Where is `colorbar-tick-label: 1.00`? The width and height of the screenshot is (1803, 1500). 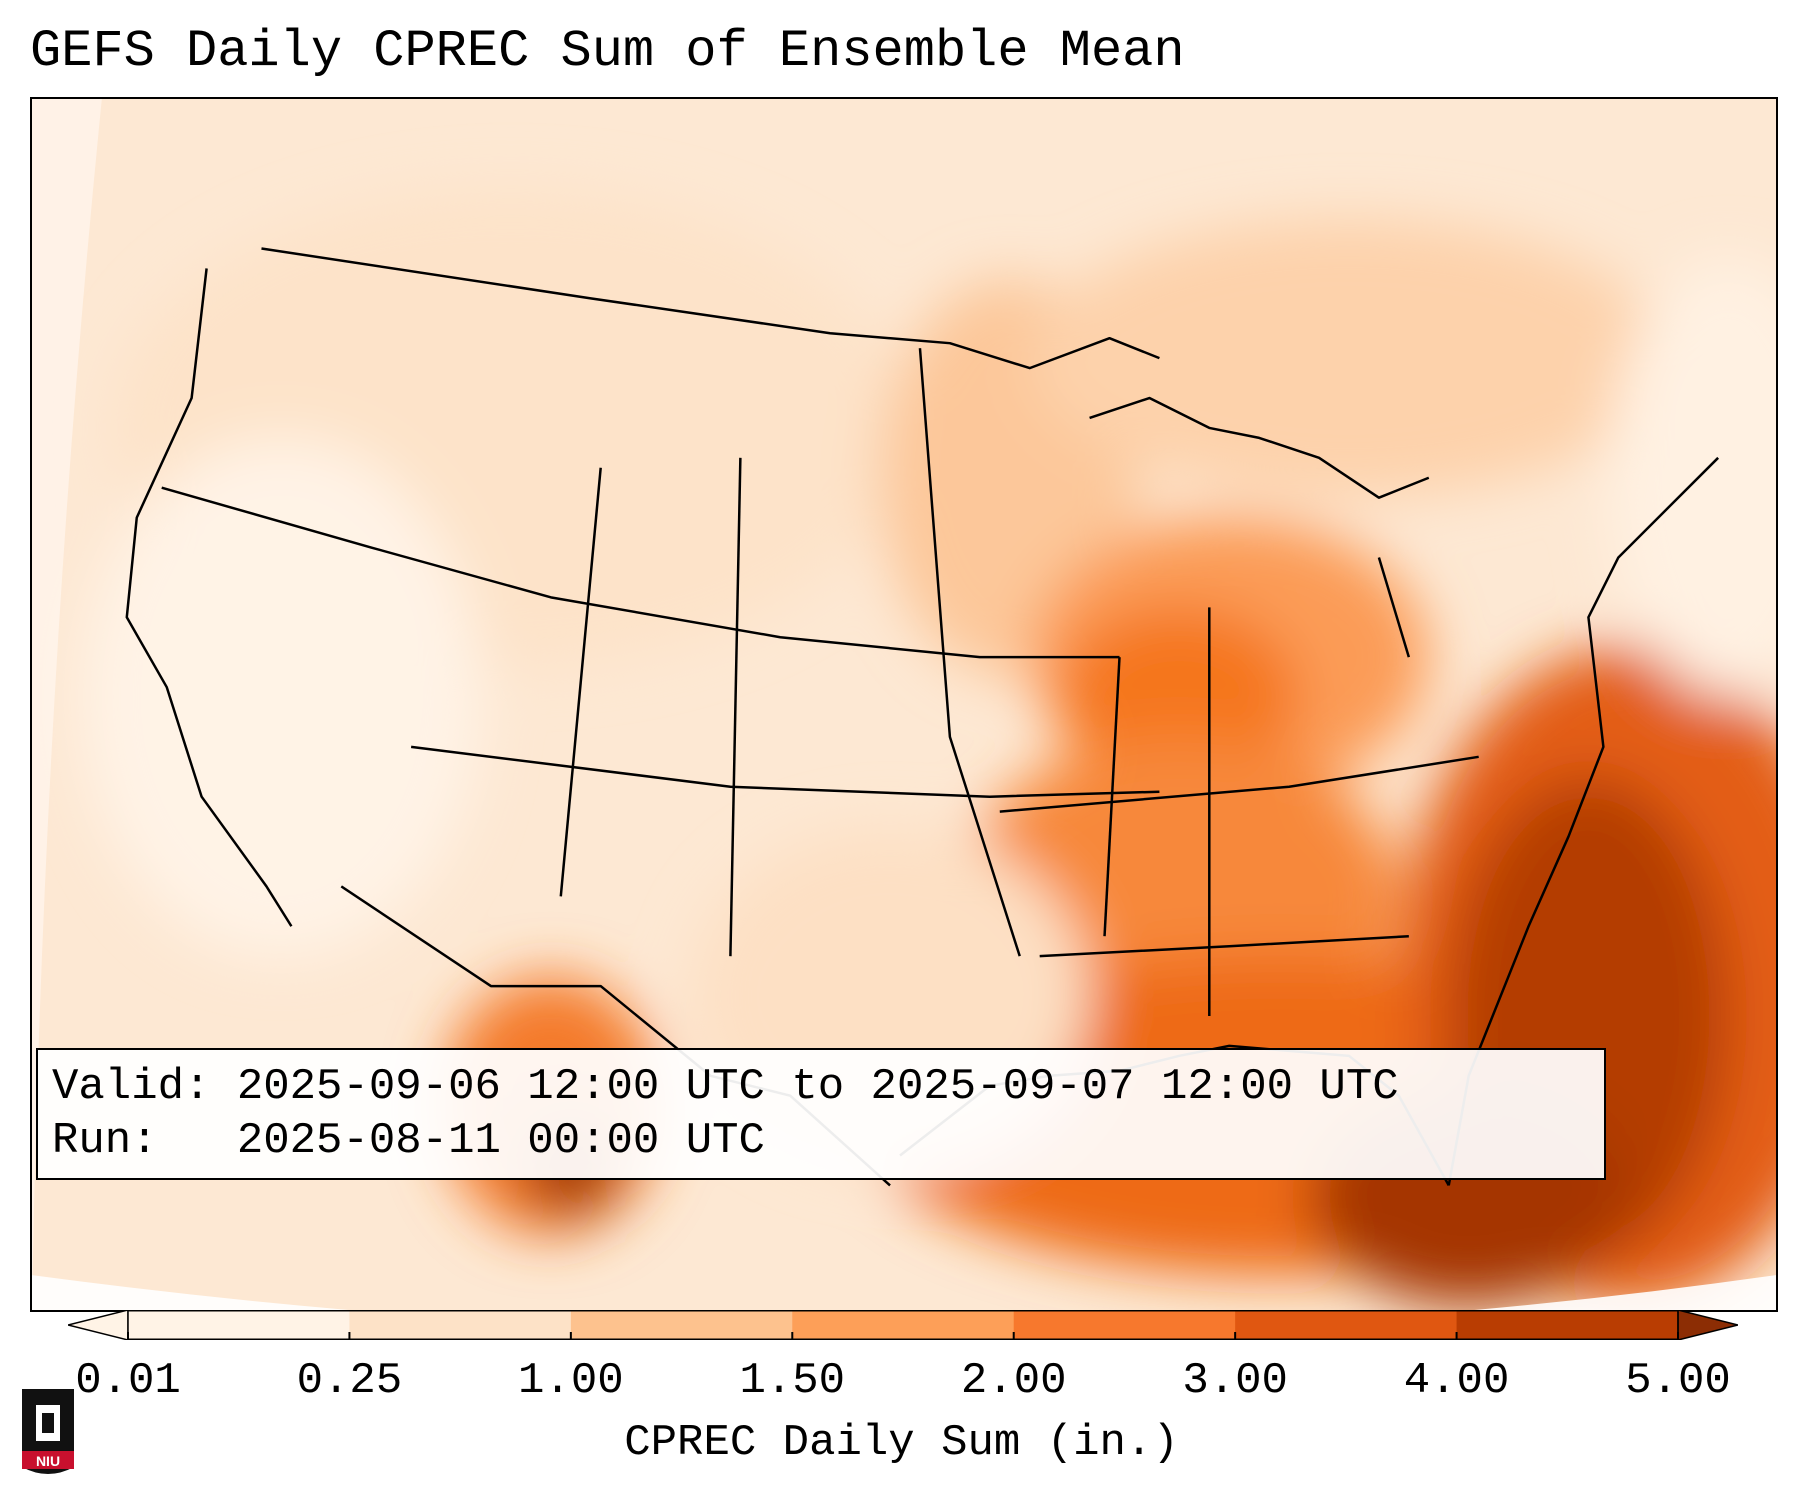
colorbar-tick-label: 1.00 is located at coordinates (571, 1381).